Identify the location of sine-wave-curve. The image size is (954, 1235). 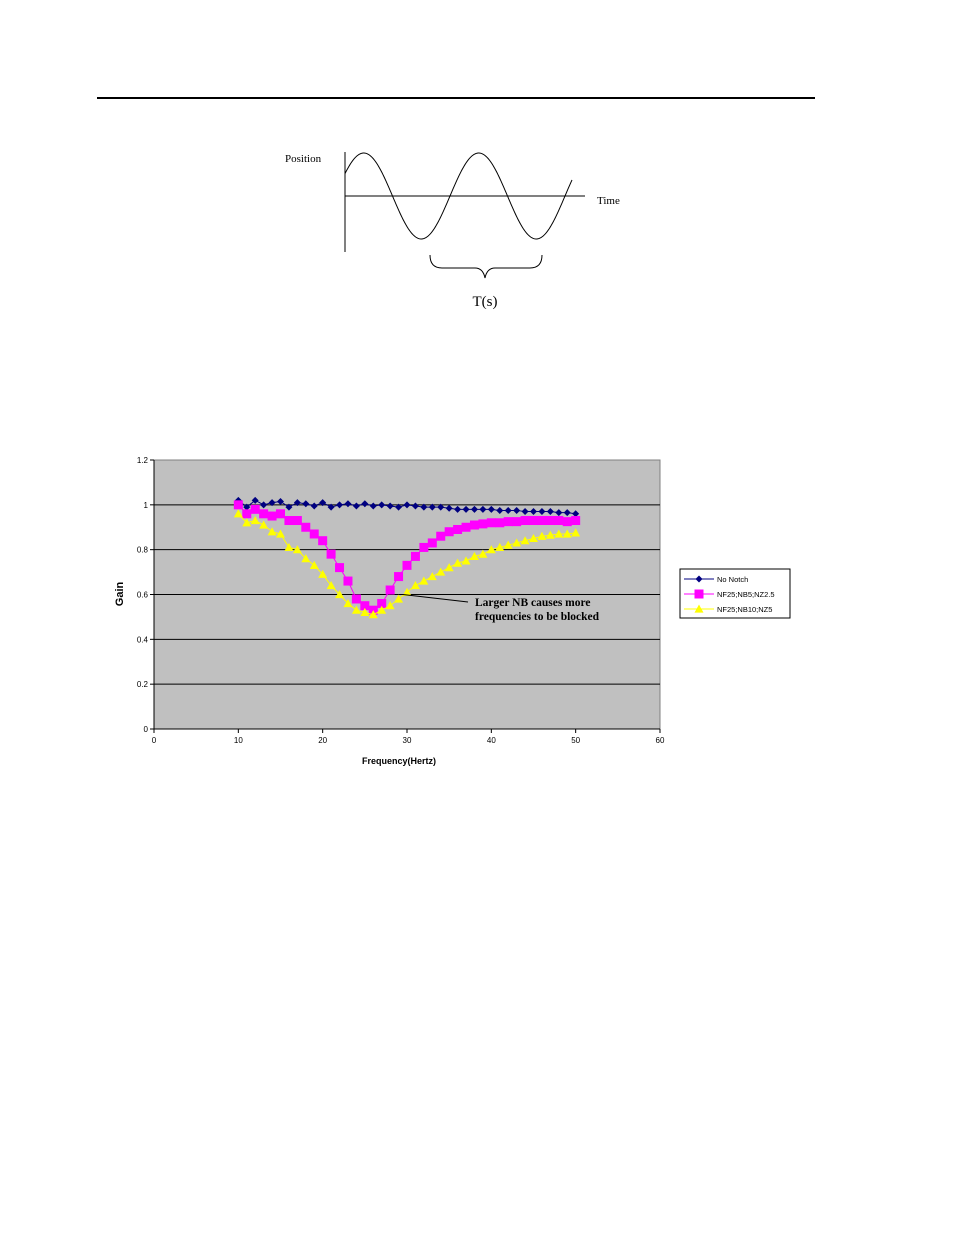
(458, 196).